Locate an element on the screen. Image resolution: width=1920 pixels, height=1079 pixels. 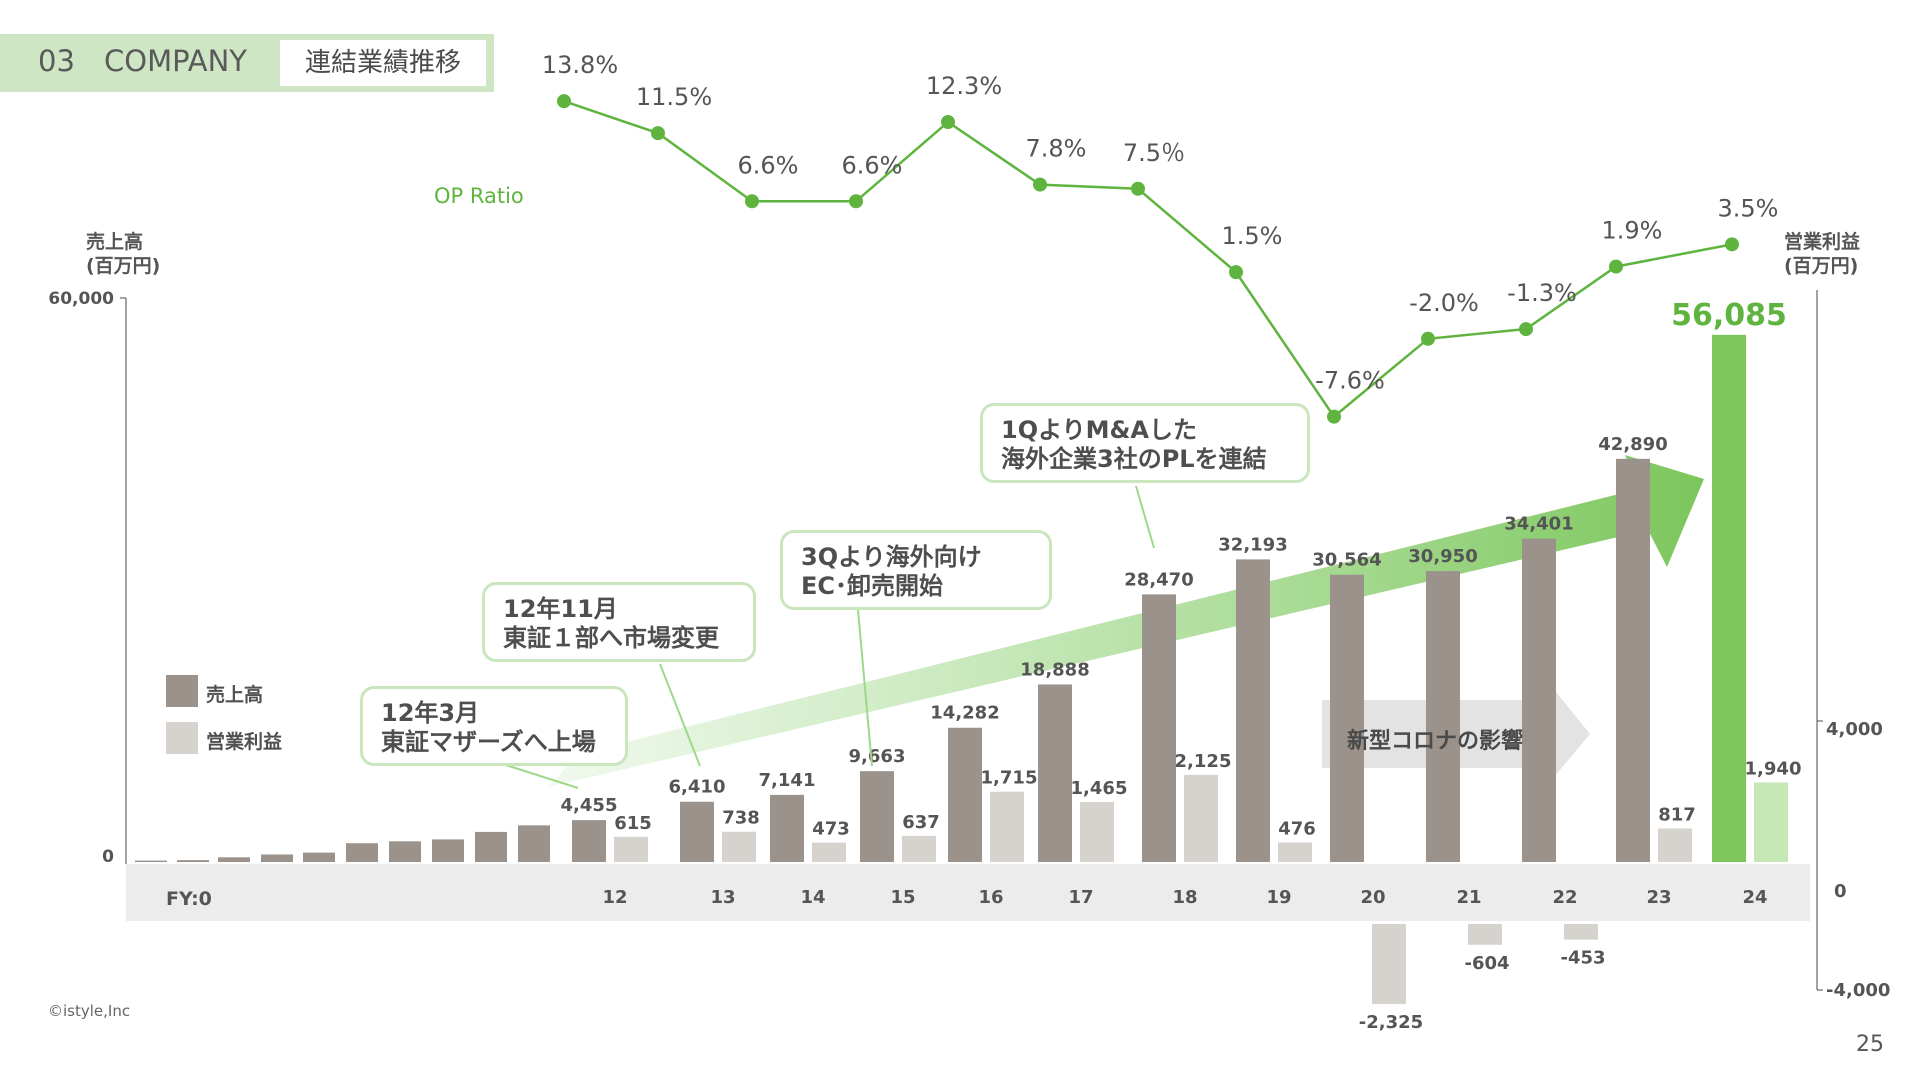
sales-value-label: 42,890 is located at coordinates (1632, 444).